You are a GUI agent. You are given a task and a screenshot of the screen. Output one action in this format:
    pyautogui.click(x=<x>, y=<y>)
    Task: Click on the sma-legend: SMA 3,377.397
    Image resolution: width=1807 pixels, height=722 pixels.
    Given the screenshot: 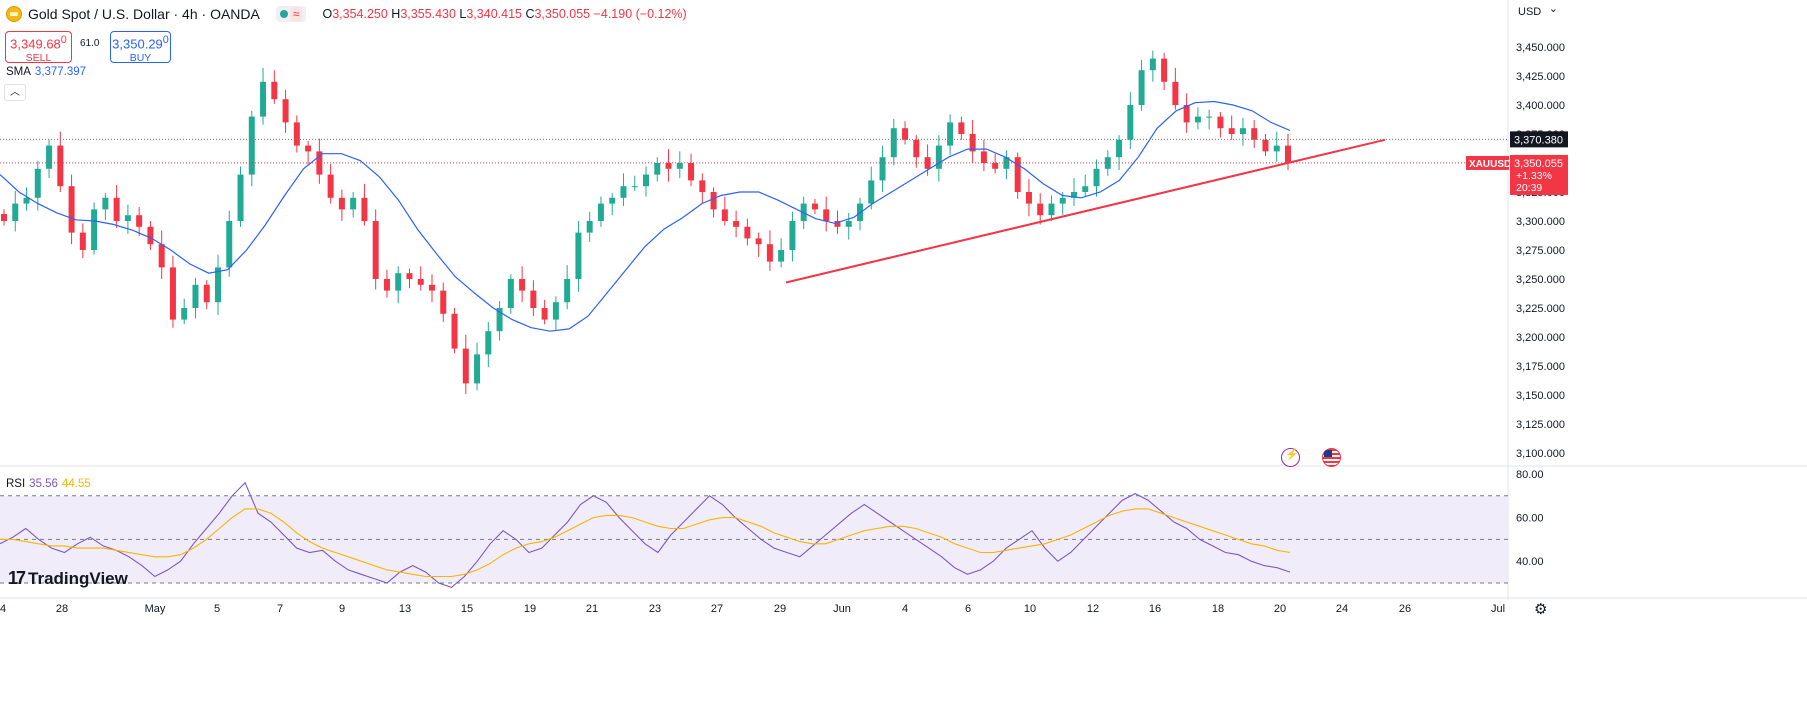 What is the action you would take?
    pyautogui.click(x=46, y=72)
    